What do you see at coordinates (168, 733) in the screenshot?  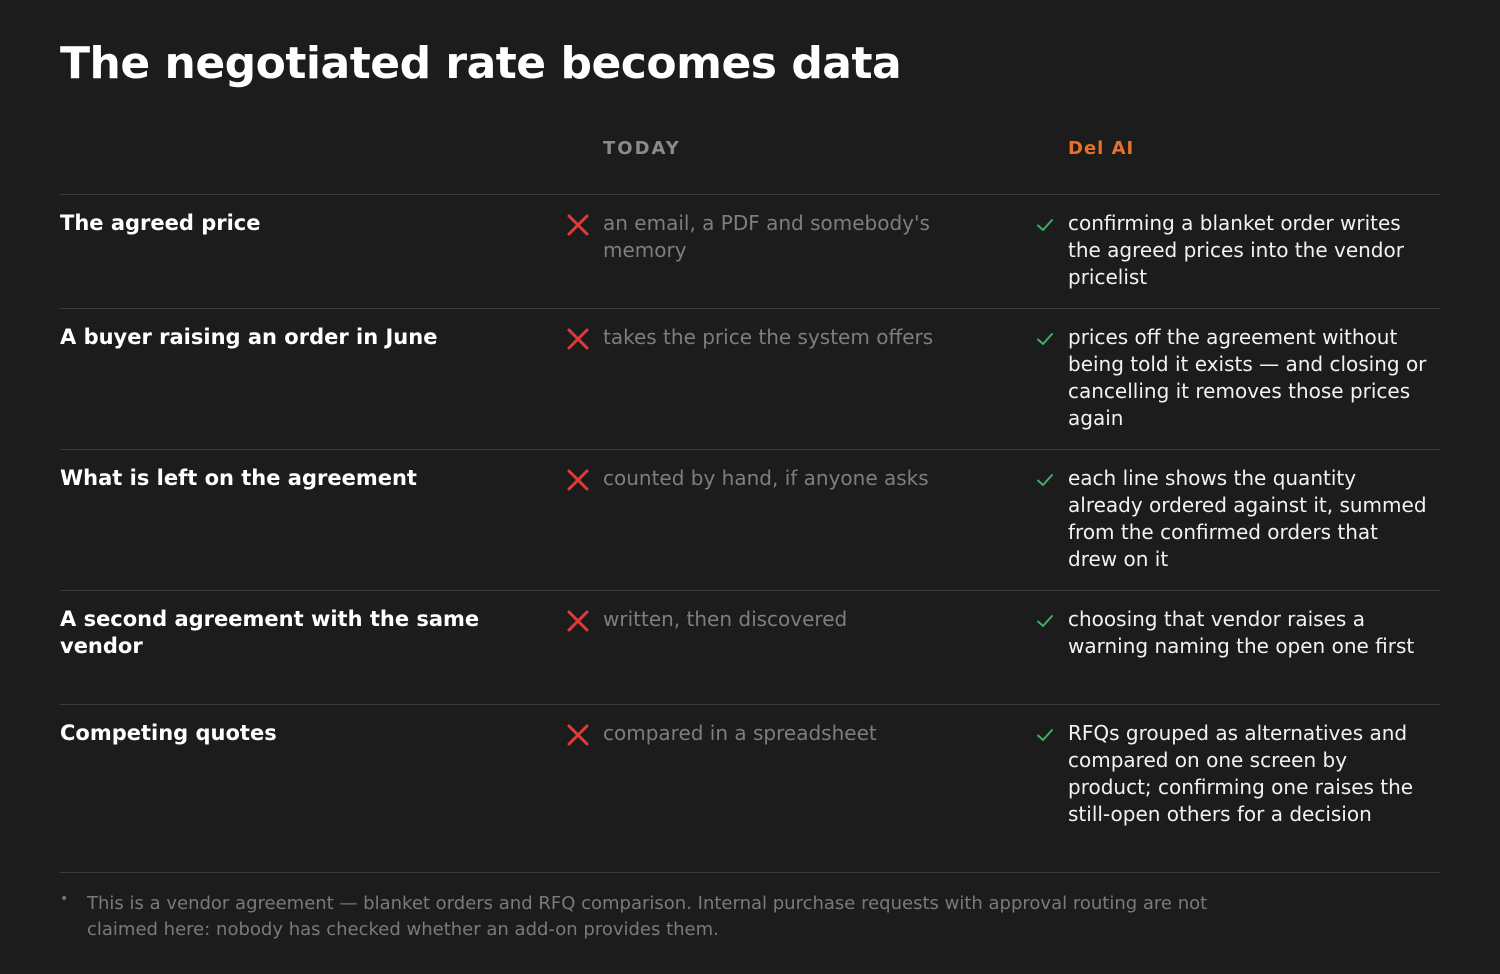 I see `row-label: Competing quotes` at bounding box center [168, 733].